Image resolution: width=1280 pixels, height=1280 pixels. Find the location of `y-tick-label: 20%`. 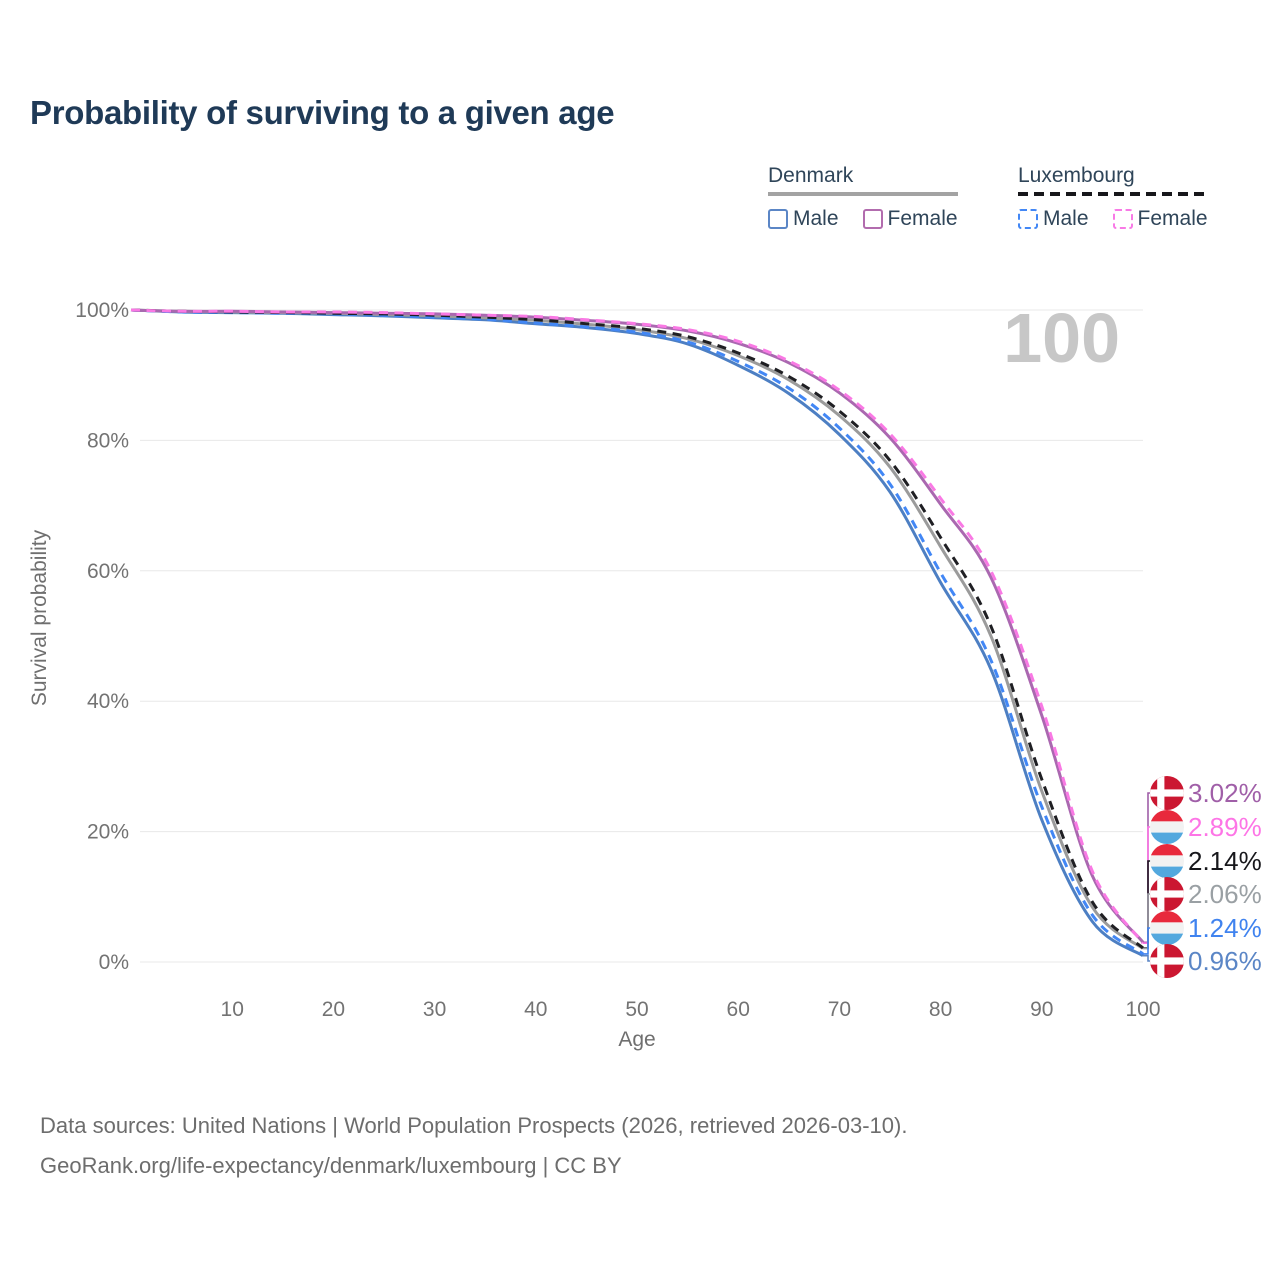

y-tick-label: 20% is located at coordinates (108, 832).